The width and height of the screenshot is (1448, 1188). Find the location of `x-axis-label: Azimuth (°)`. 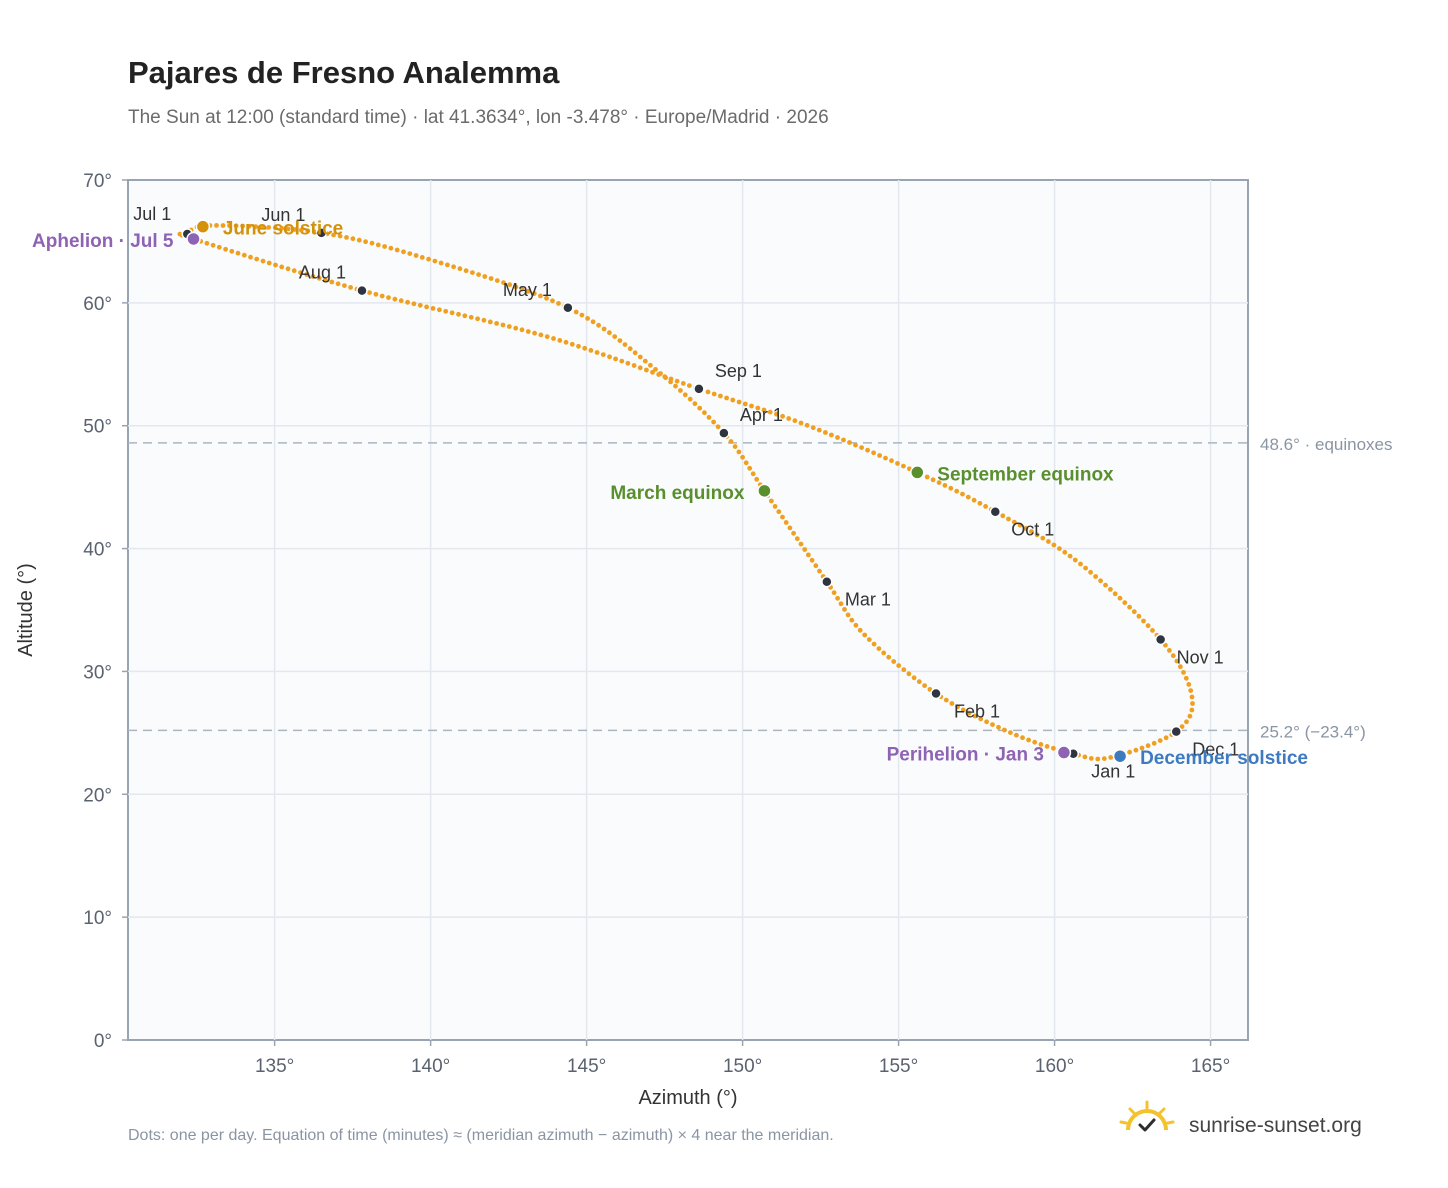

x-axis-label: Azimuth (°) is located at coordinates (687, 1098).